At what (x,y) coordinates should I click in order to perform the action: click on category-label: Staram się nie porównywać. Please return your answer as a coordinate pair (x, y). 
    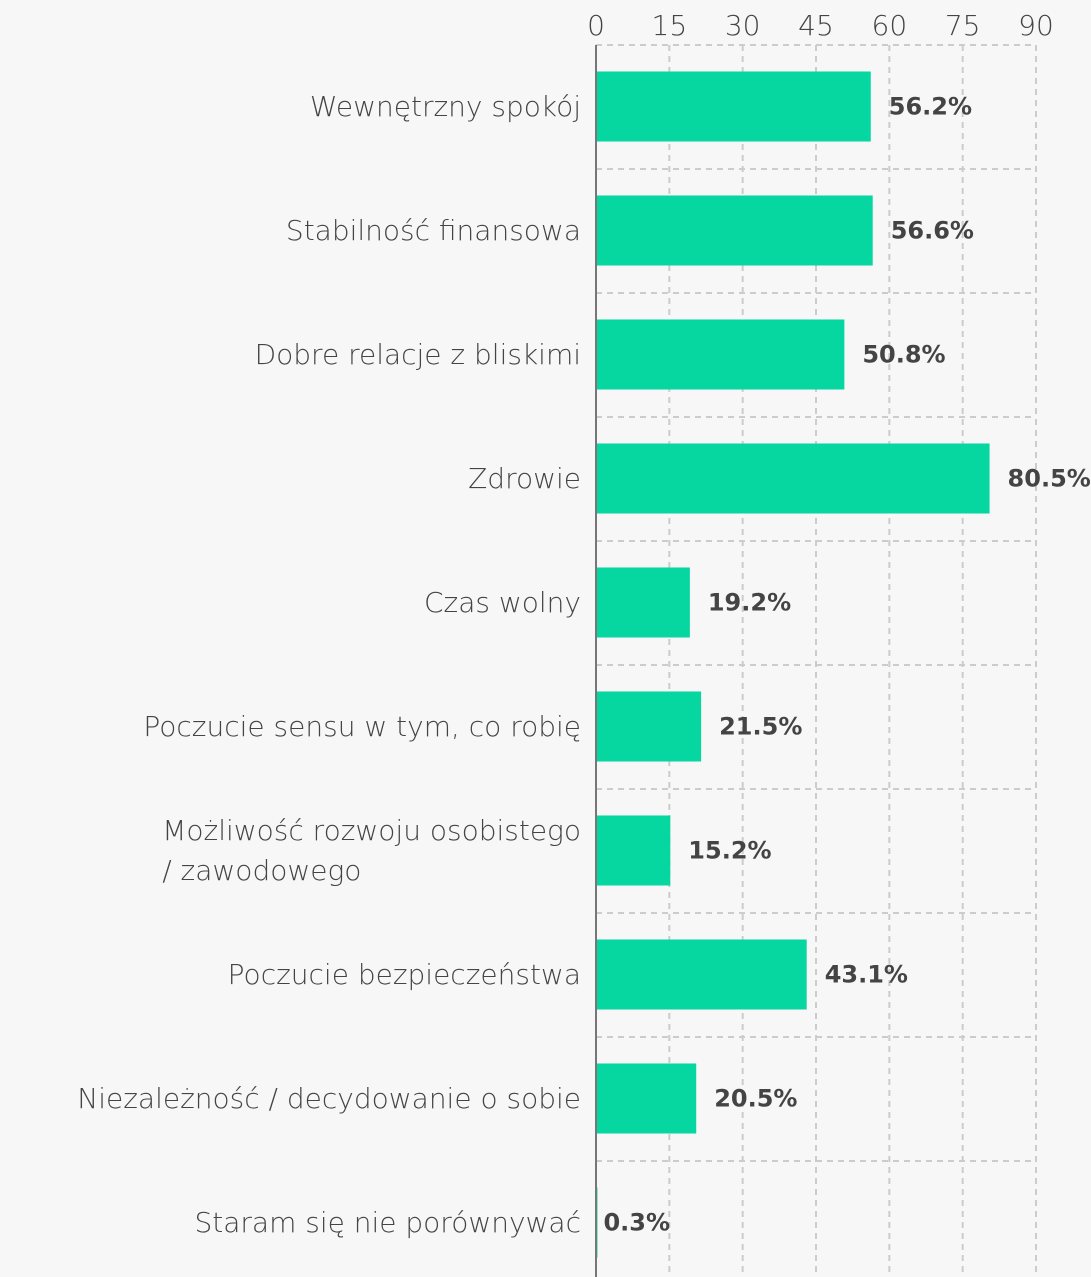
    Looking at the image, I should click on (387, 1223).